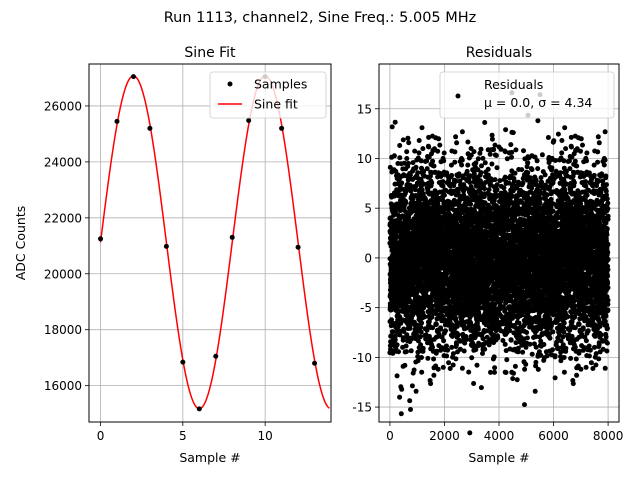 The width and height of the screenshot is (640, 480). Describe the element at coordinates (268, 95) in the screenshot. I see `sine-fit-legend: Samples Sine fit` at that location.